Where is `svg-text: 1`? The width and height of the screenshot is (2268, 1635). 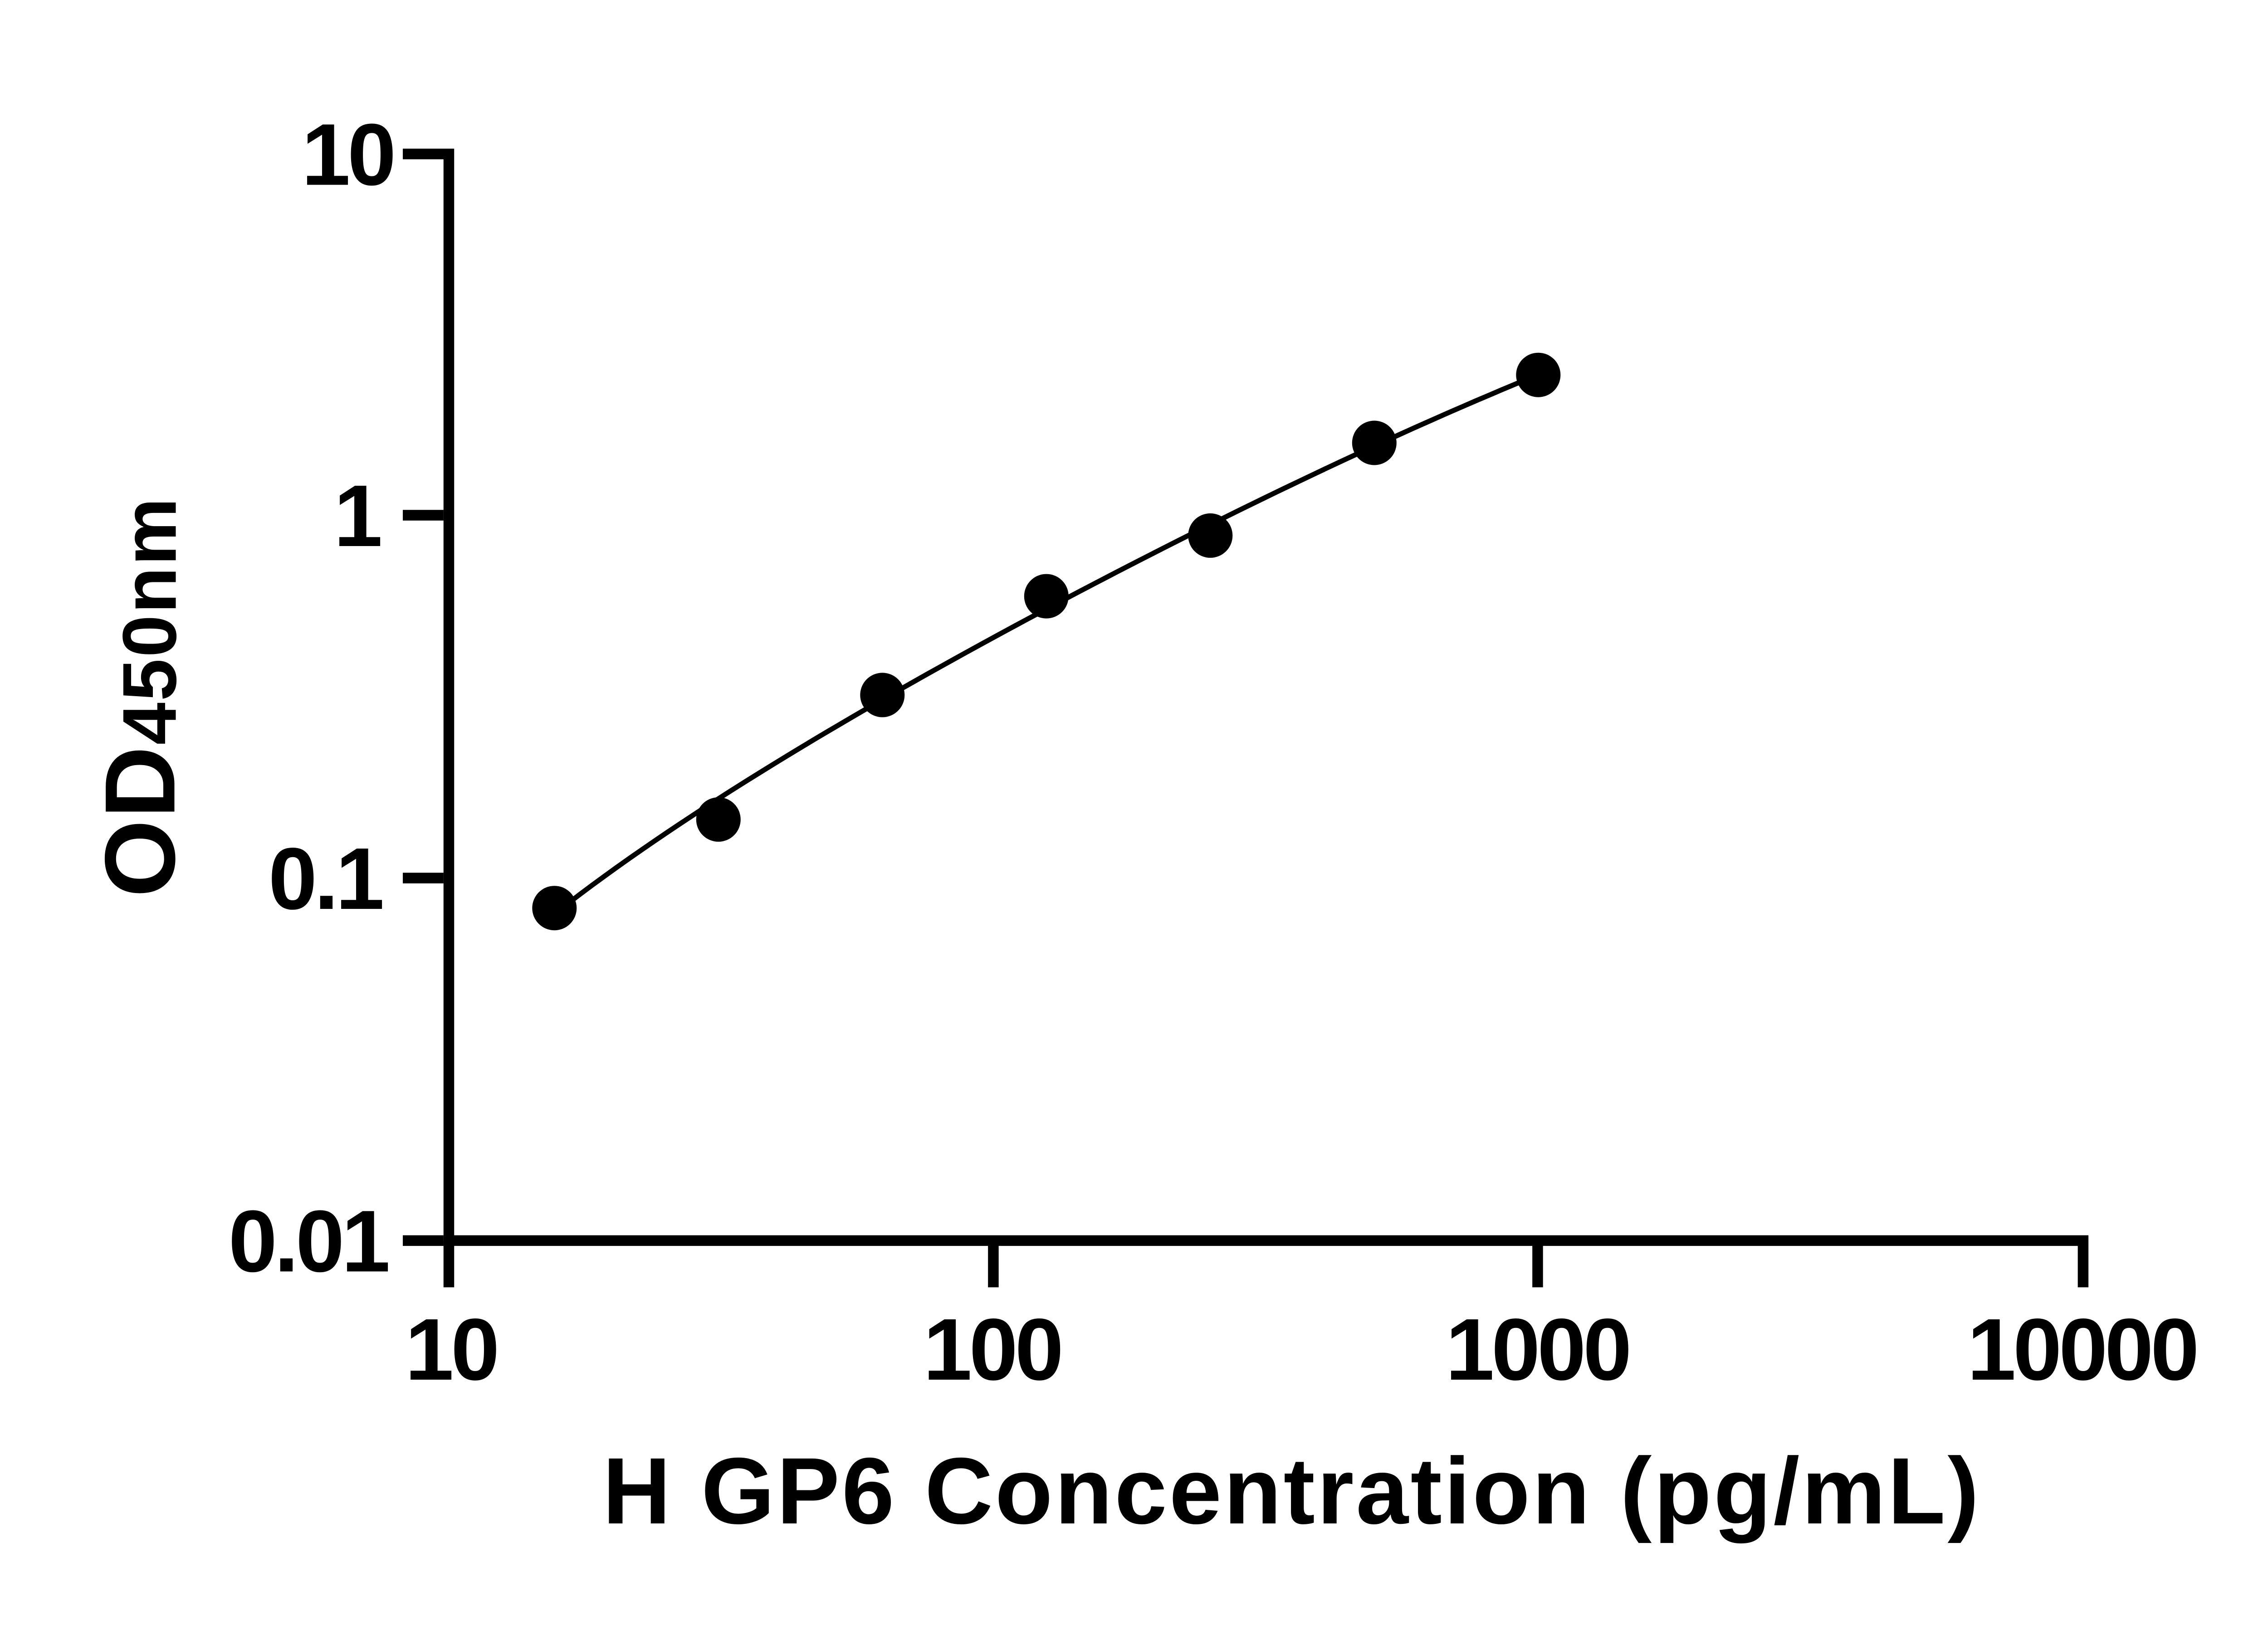 svg-text: 1 is located at coordinates (358, 516).